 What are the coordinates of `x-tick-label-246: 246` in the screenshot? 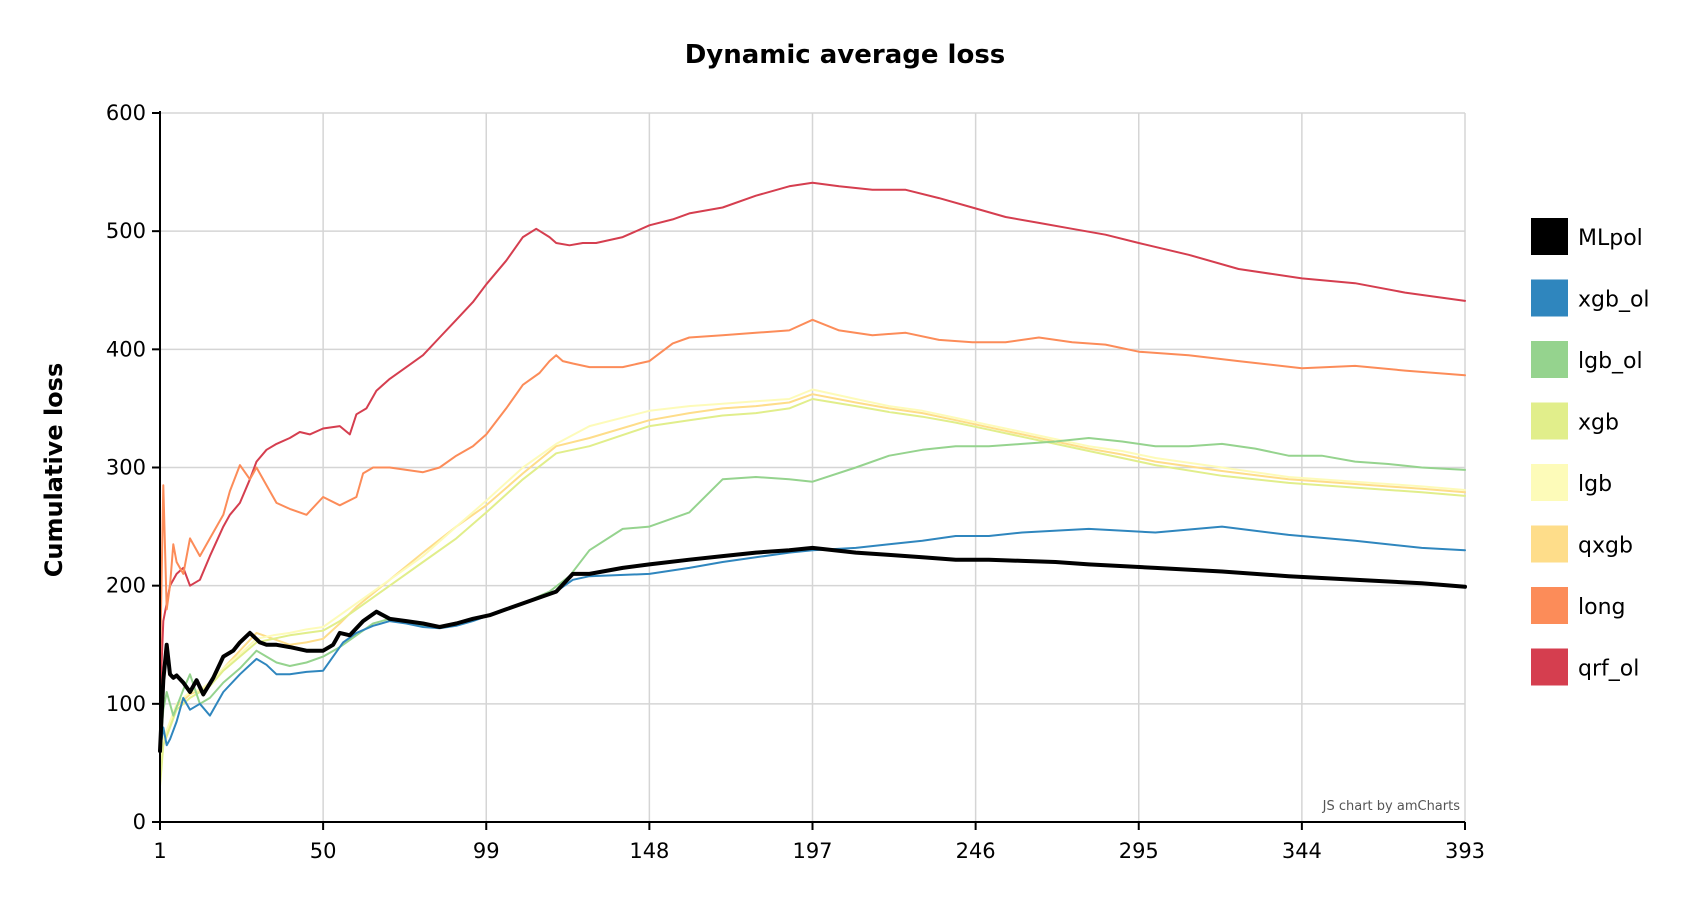 It's located at (976, 851).